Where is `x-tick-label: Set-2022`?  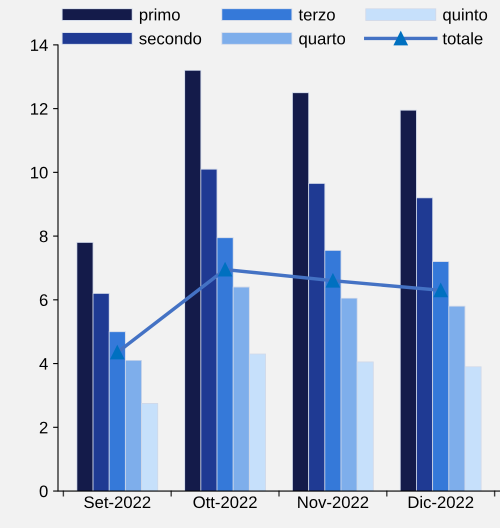
x-tick-label: Set-2022 is located at coordinates (117, 502).